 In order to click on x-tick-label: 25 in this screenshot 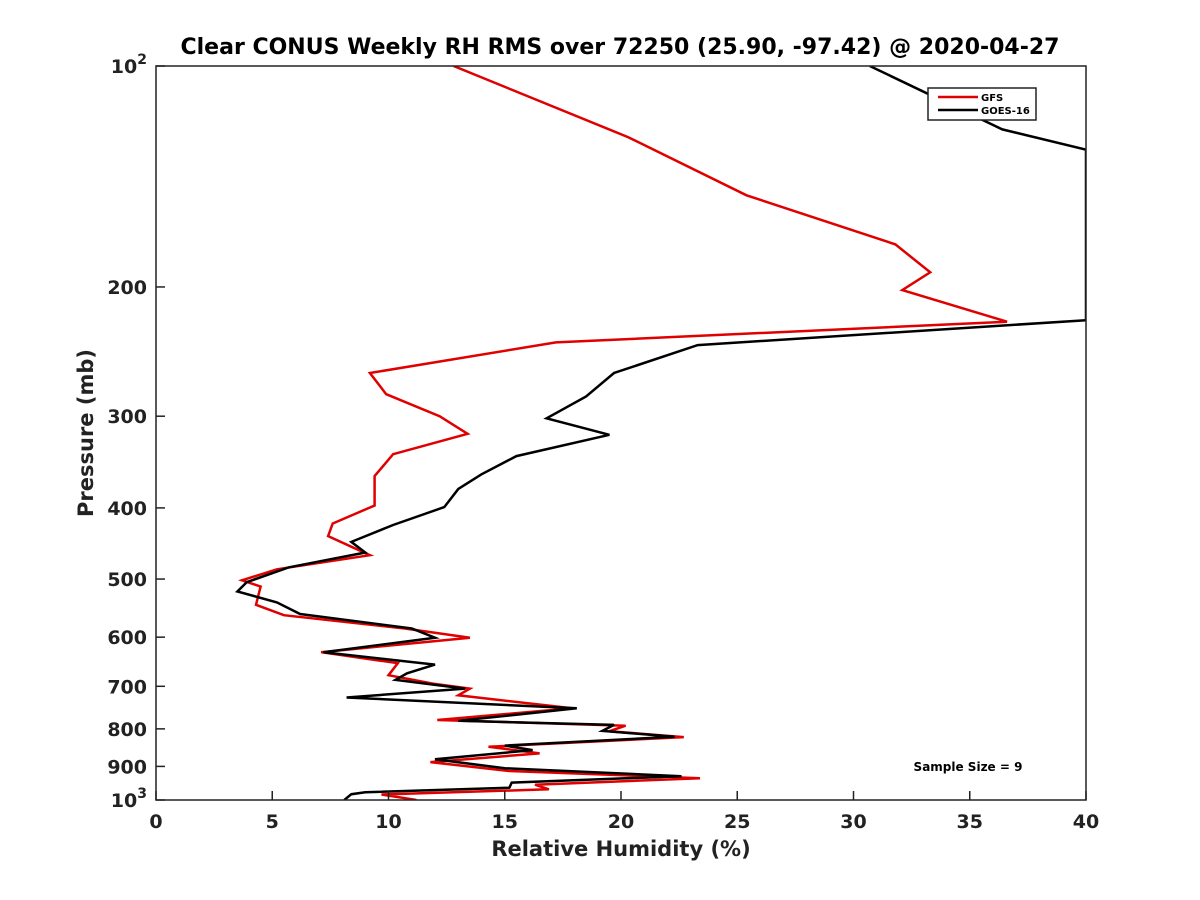, I will do `click(737, 822)`.